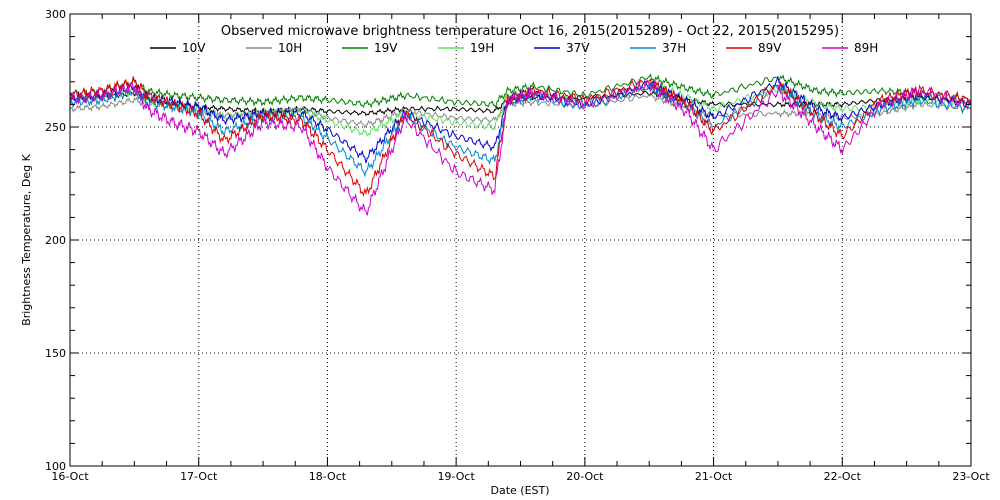 This screenshot has height=500, width=1000. What do you see at coordinates (386, 48) in the screenshot?
I see `legend-label-19v: 19V` at bounding box center [386, 48].